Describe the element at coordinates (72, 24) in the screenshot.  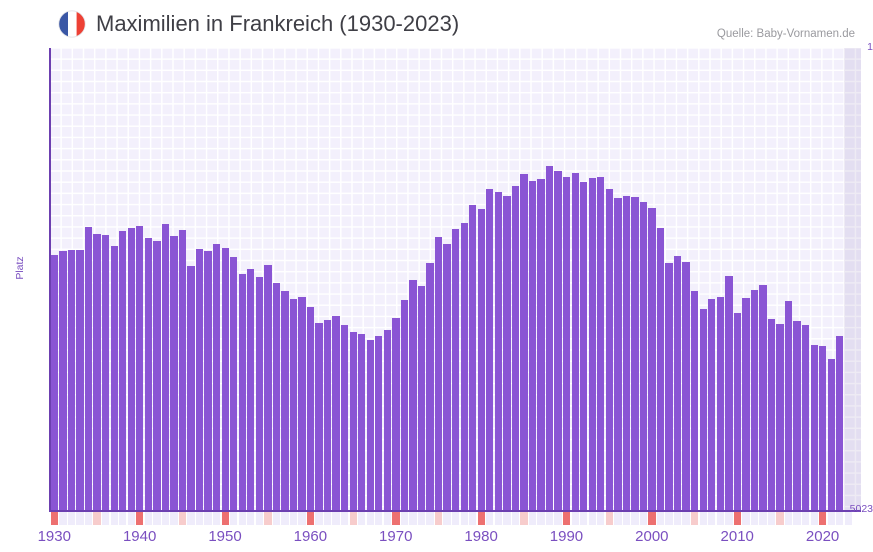
I see `france-flag-icon` at that location.